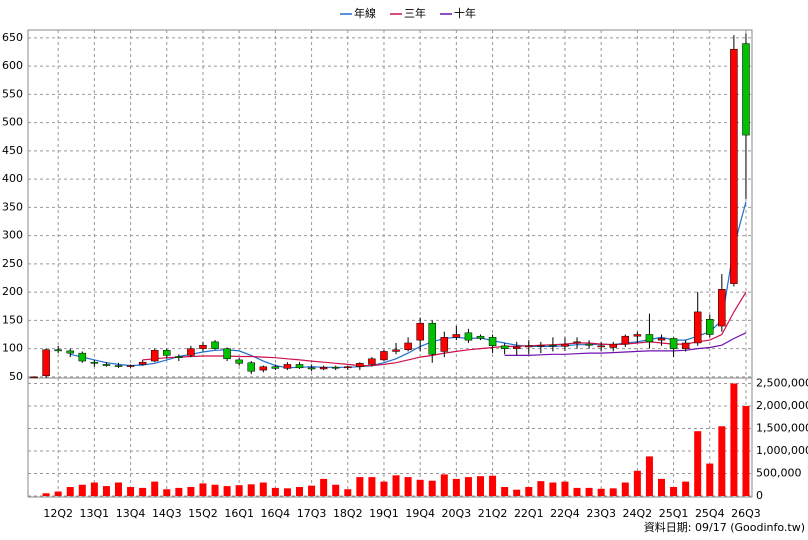  What do you see at coordinates (12, 65) in the screenshot?
I see `y-tick-label: 600` at bounding box center [12, 65].